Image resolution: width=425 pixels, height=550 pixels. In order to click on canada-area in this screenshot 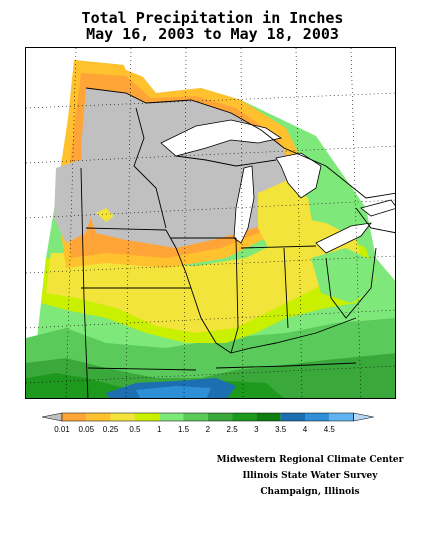, I will do `click(255, 102)`.